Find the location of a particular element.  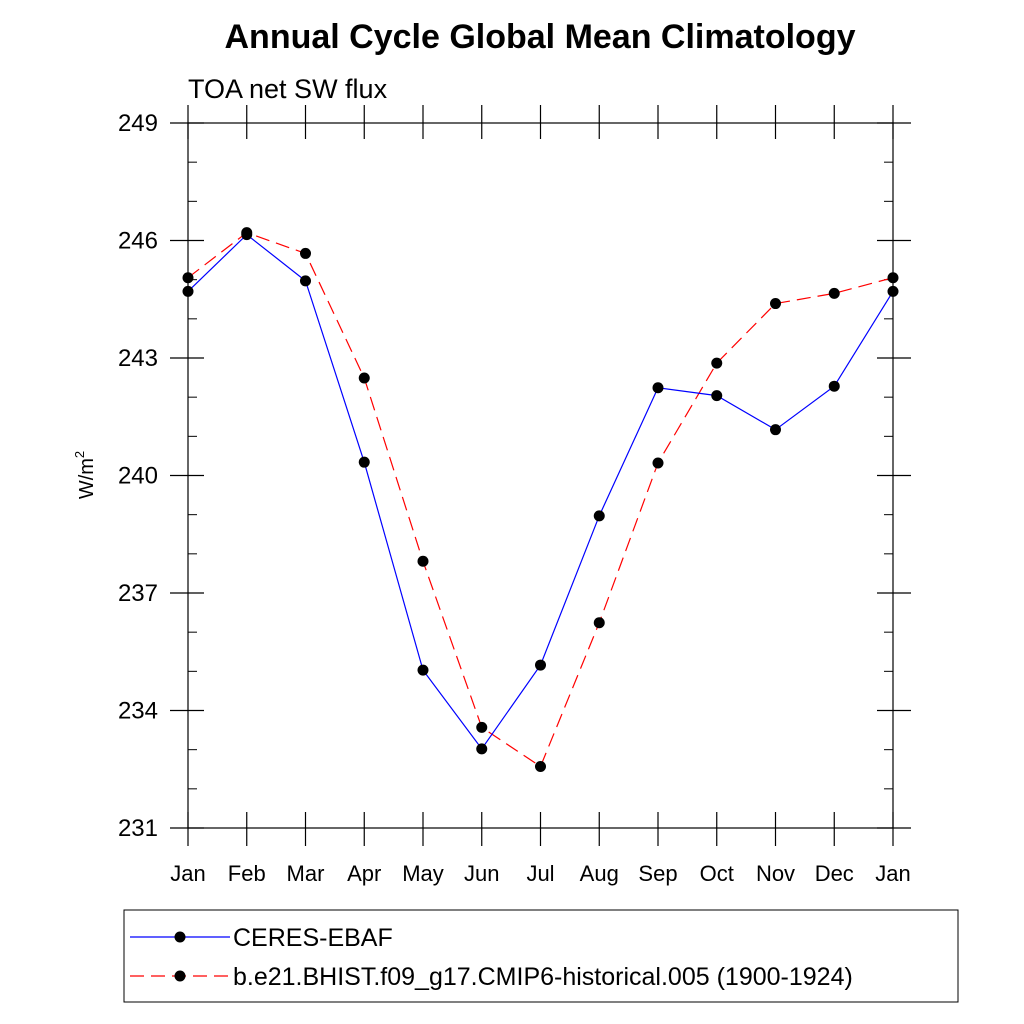

x-tick-label: Feb is located at coordinates (247, 873).